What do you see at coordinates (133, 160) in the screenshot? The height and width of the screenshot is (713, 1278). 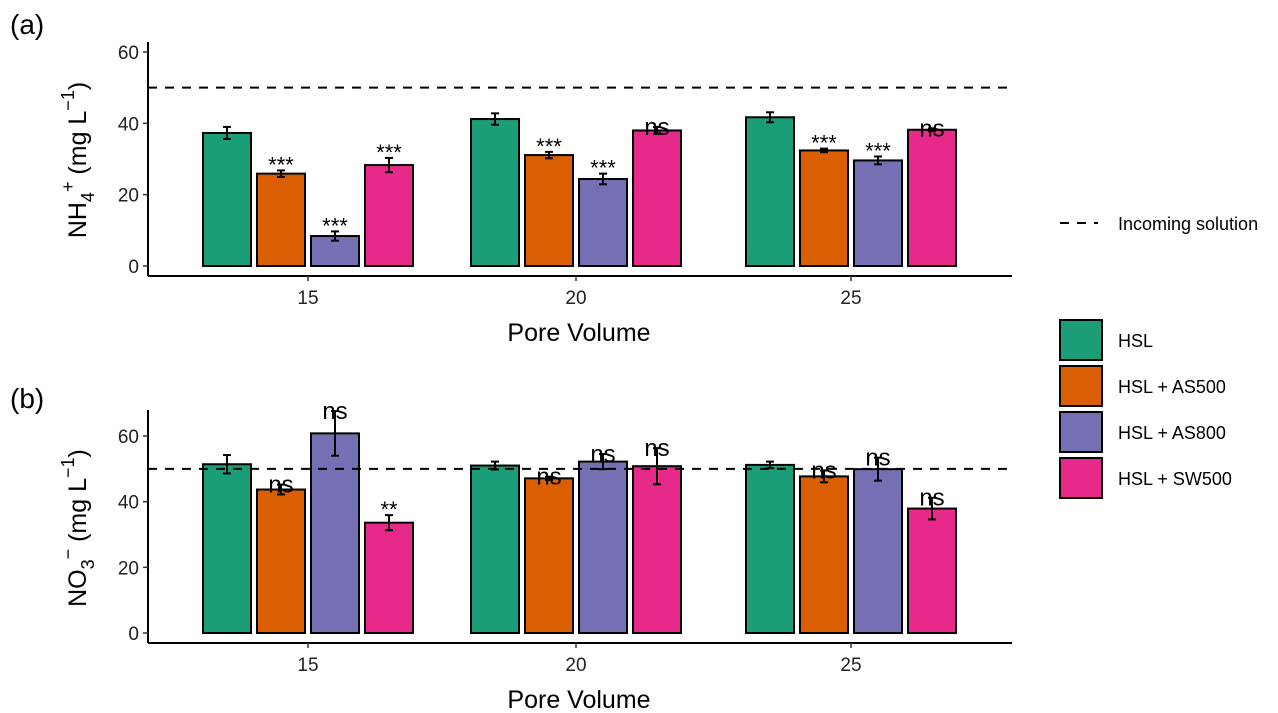 I see `panel-a-y-ticks: 0 20 40 60` at bounding box center [133, 160].